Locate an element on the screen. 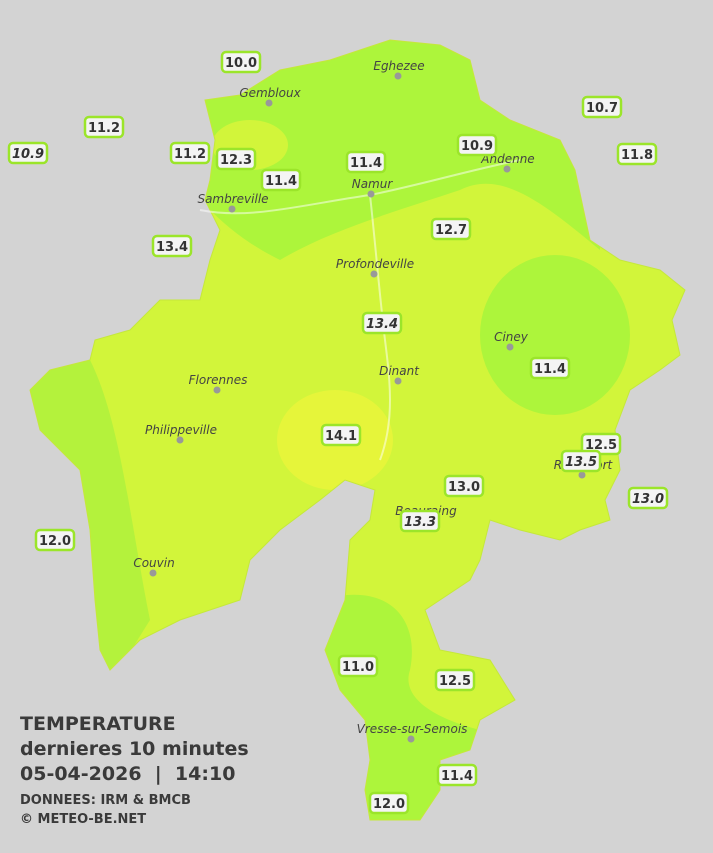 This screenshot has height=853, width=713. legend-title: TEMPERATURE is located at coordinates (98, 724).